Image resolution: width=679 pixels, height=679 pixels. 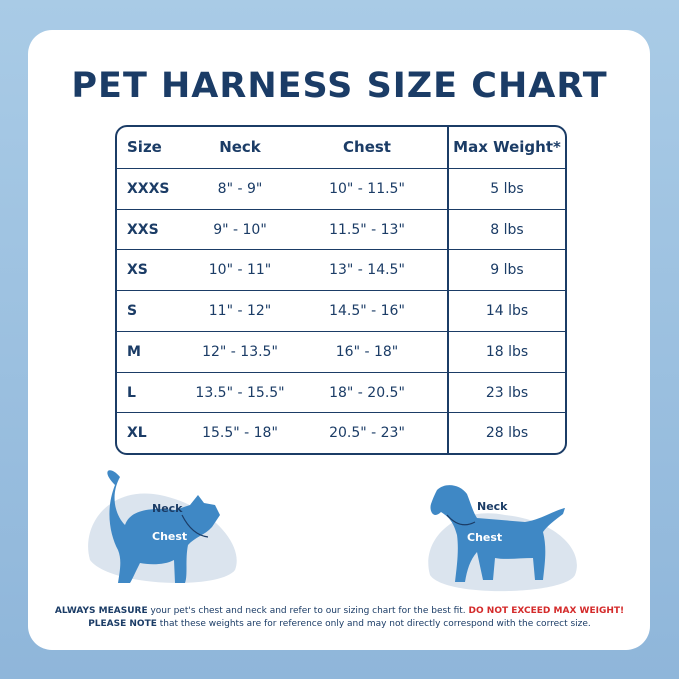 I want to click on table-row: S 11" - 12" 14.5" - 16" 14 lbs, so click(x=341, y=311).